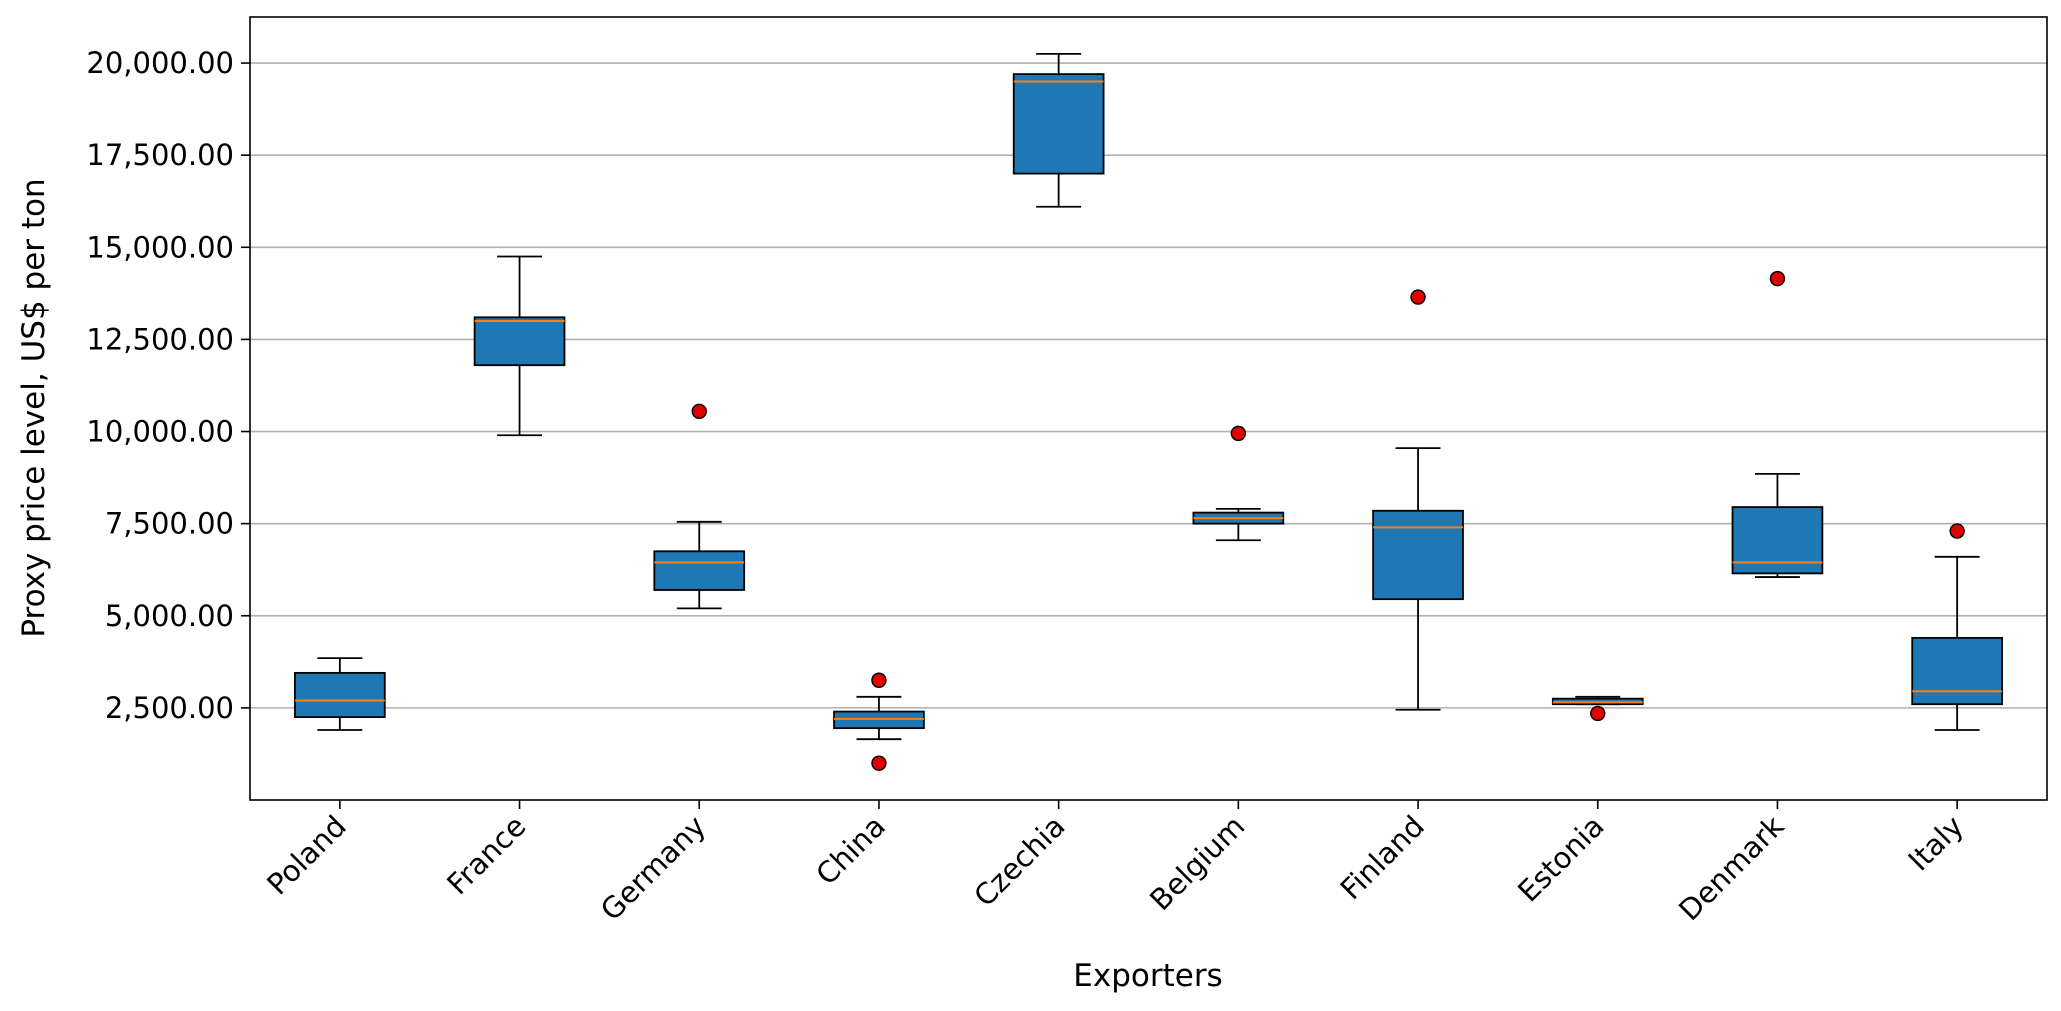  I want to click on x-tick-label: Italy, so click(1936, 843).